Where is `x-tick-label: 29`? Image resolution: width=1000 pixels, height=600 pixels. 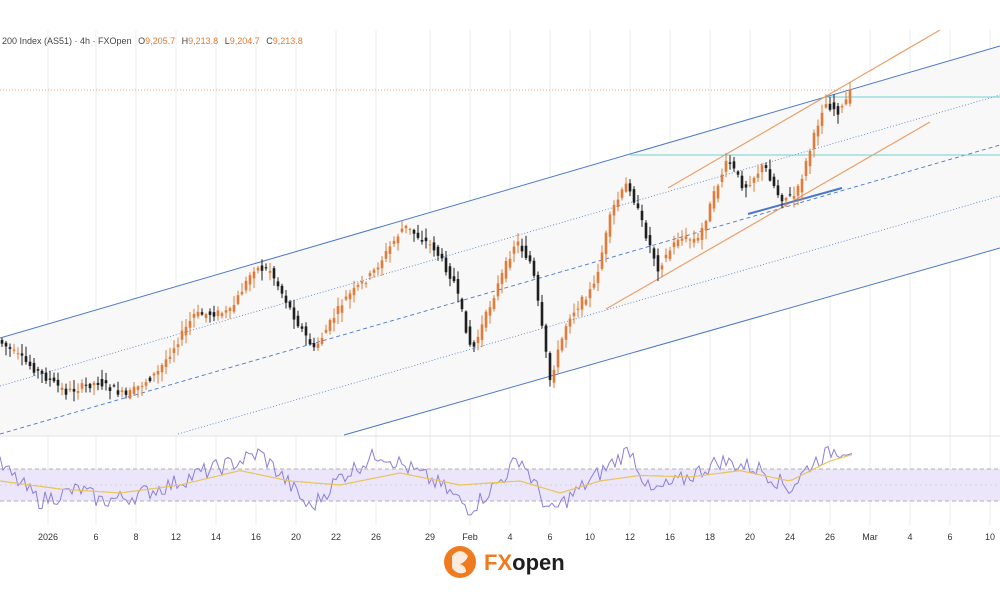
x-tick-label: 29 is located at coordinates (430, 537).